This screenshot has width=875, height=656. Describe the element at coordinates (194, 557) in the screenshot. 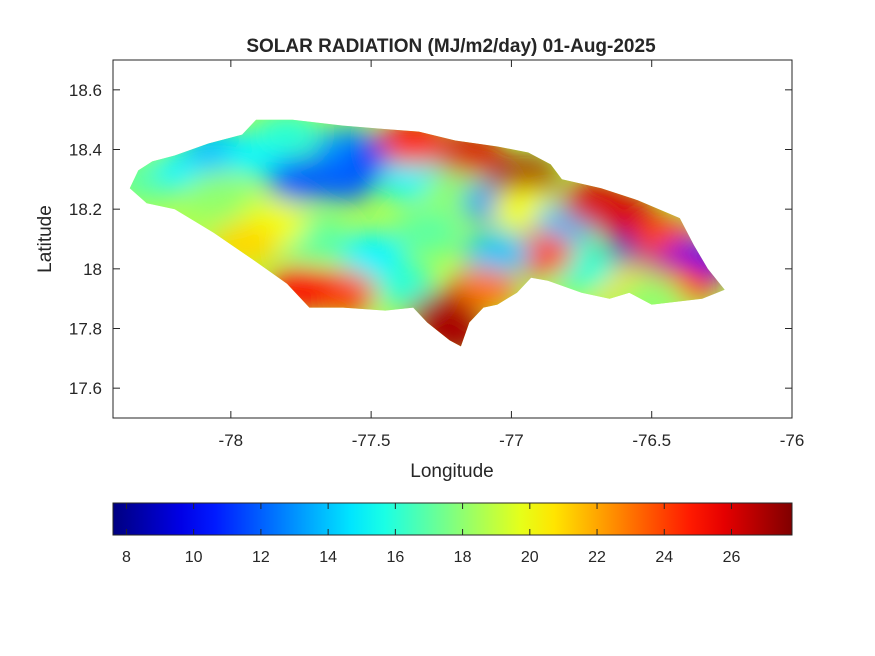

I see `colorbar-tick-label: 10` at that location.